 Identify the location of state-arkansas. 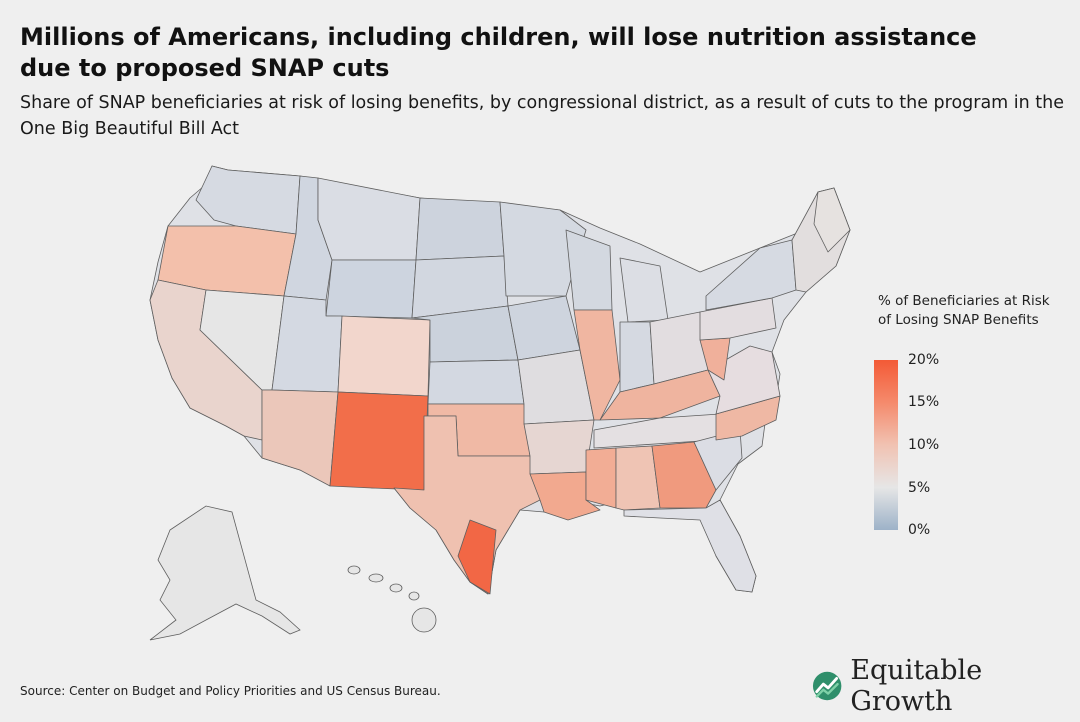
(559, 447).